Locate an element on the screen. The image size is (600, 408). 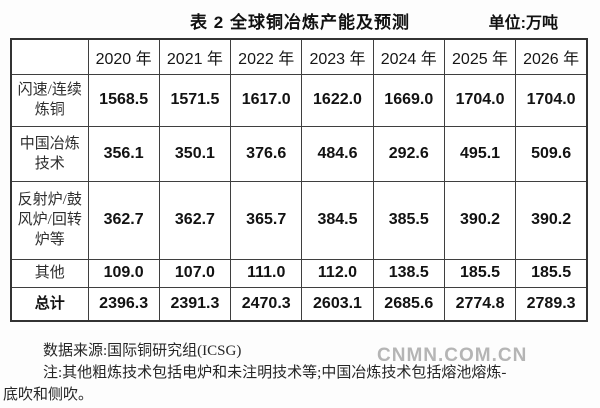
value-cell: 292.6 is located at coordinates (408, 153).